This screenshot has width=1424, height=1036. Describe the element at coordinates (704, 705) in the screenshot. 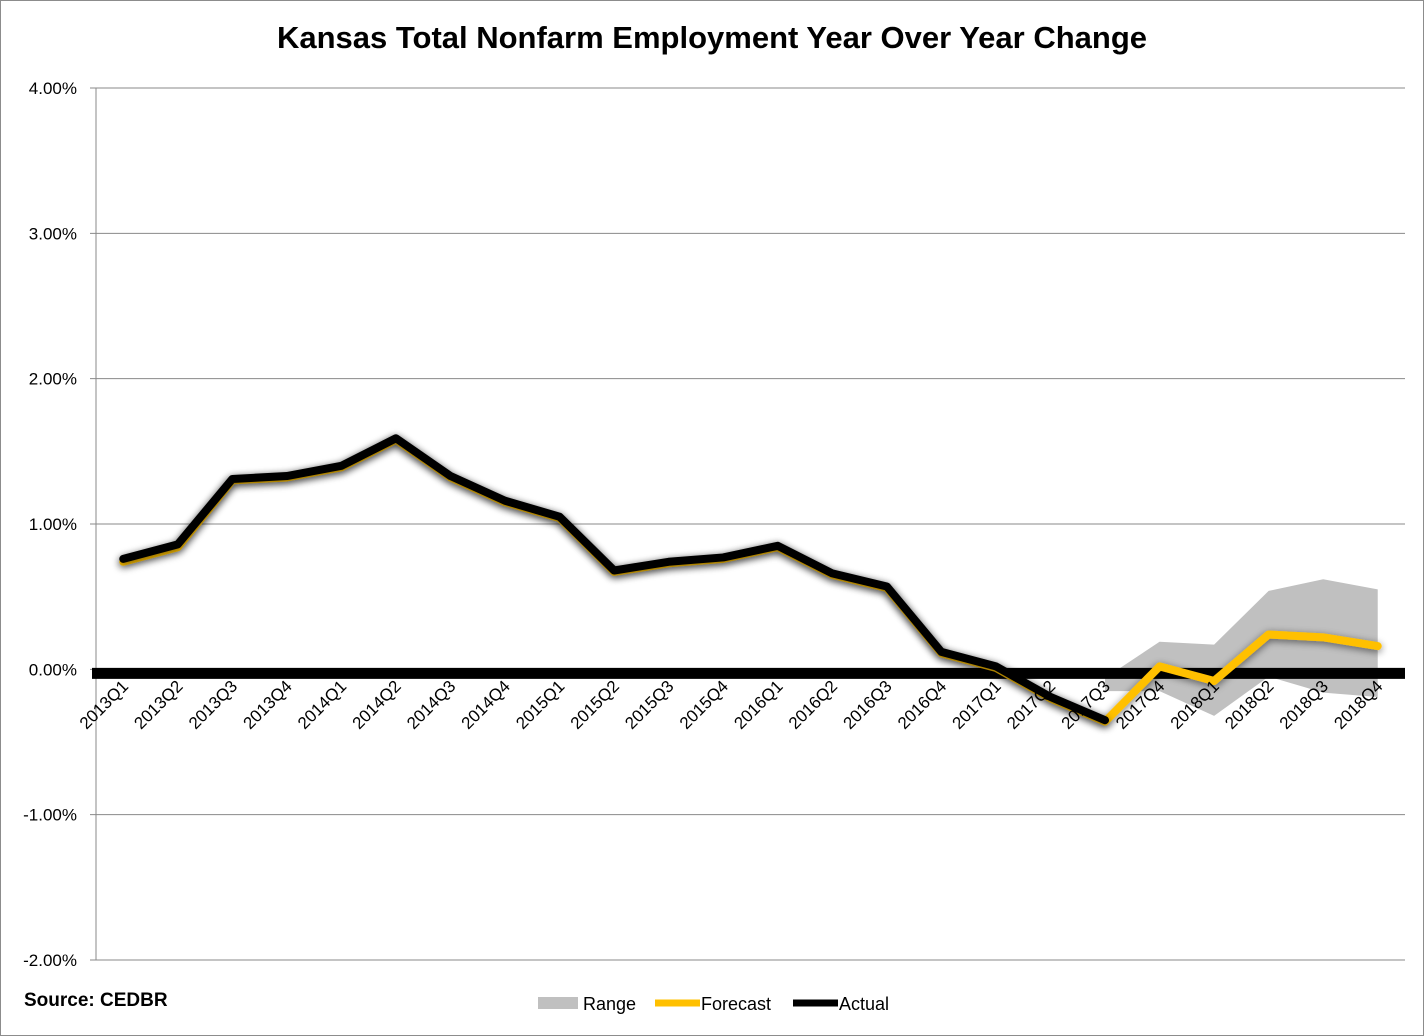

I see `x-tick-label: 2015Q4` at that location.